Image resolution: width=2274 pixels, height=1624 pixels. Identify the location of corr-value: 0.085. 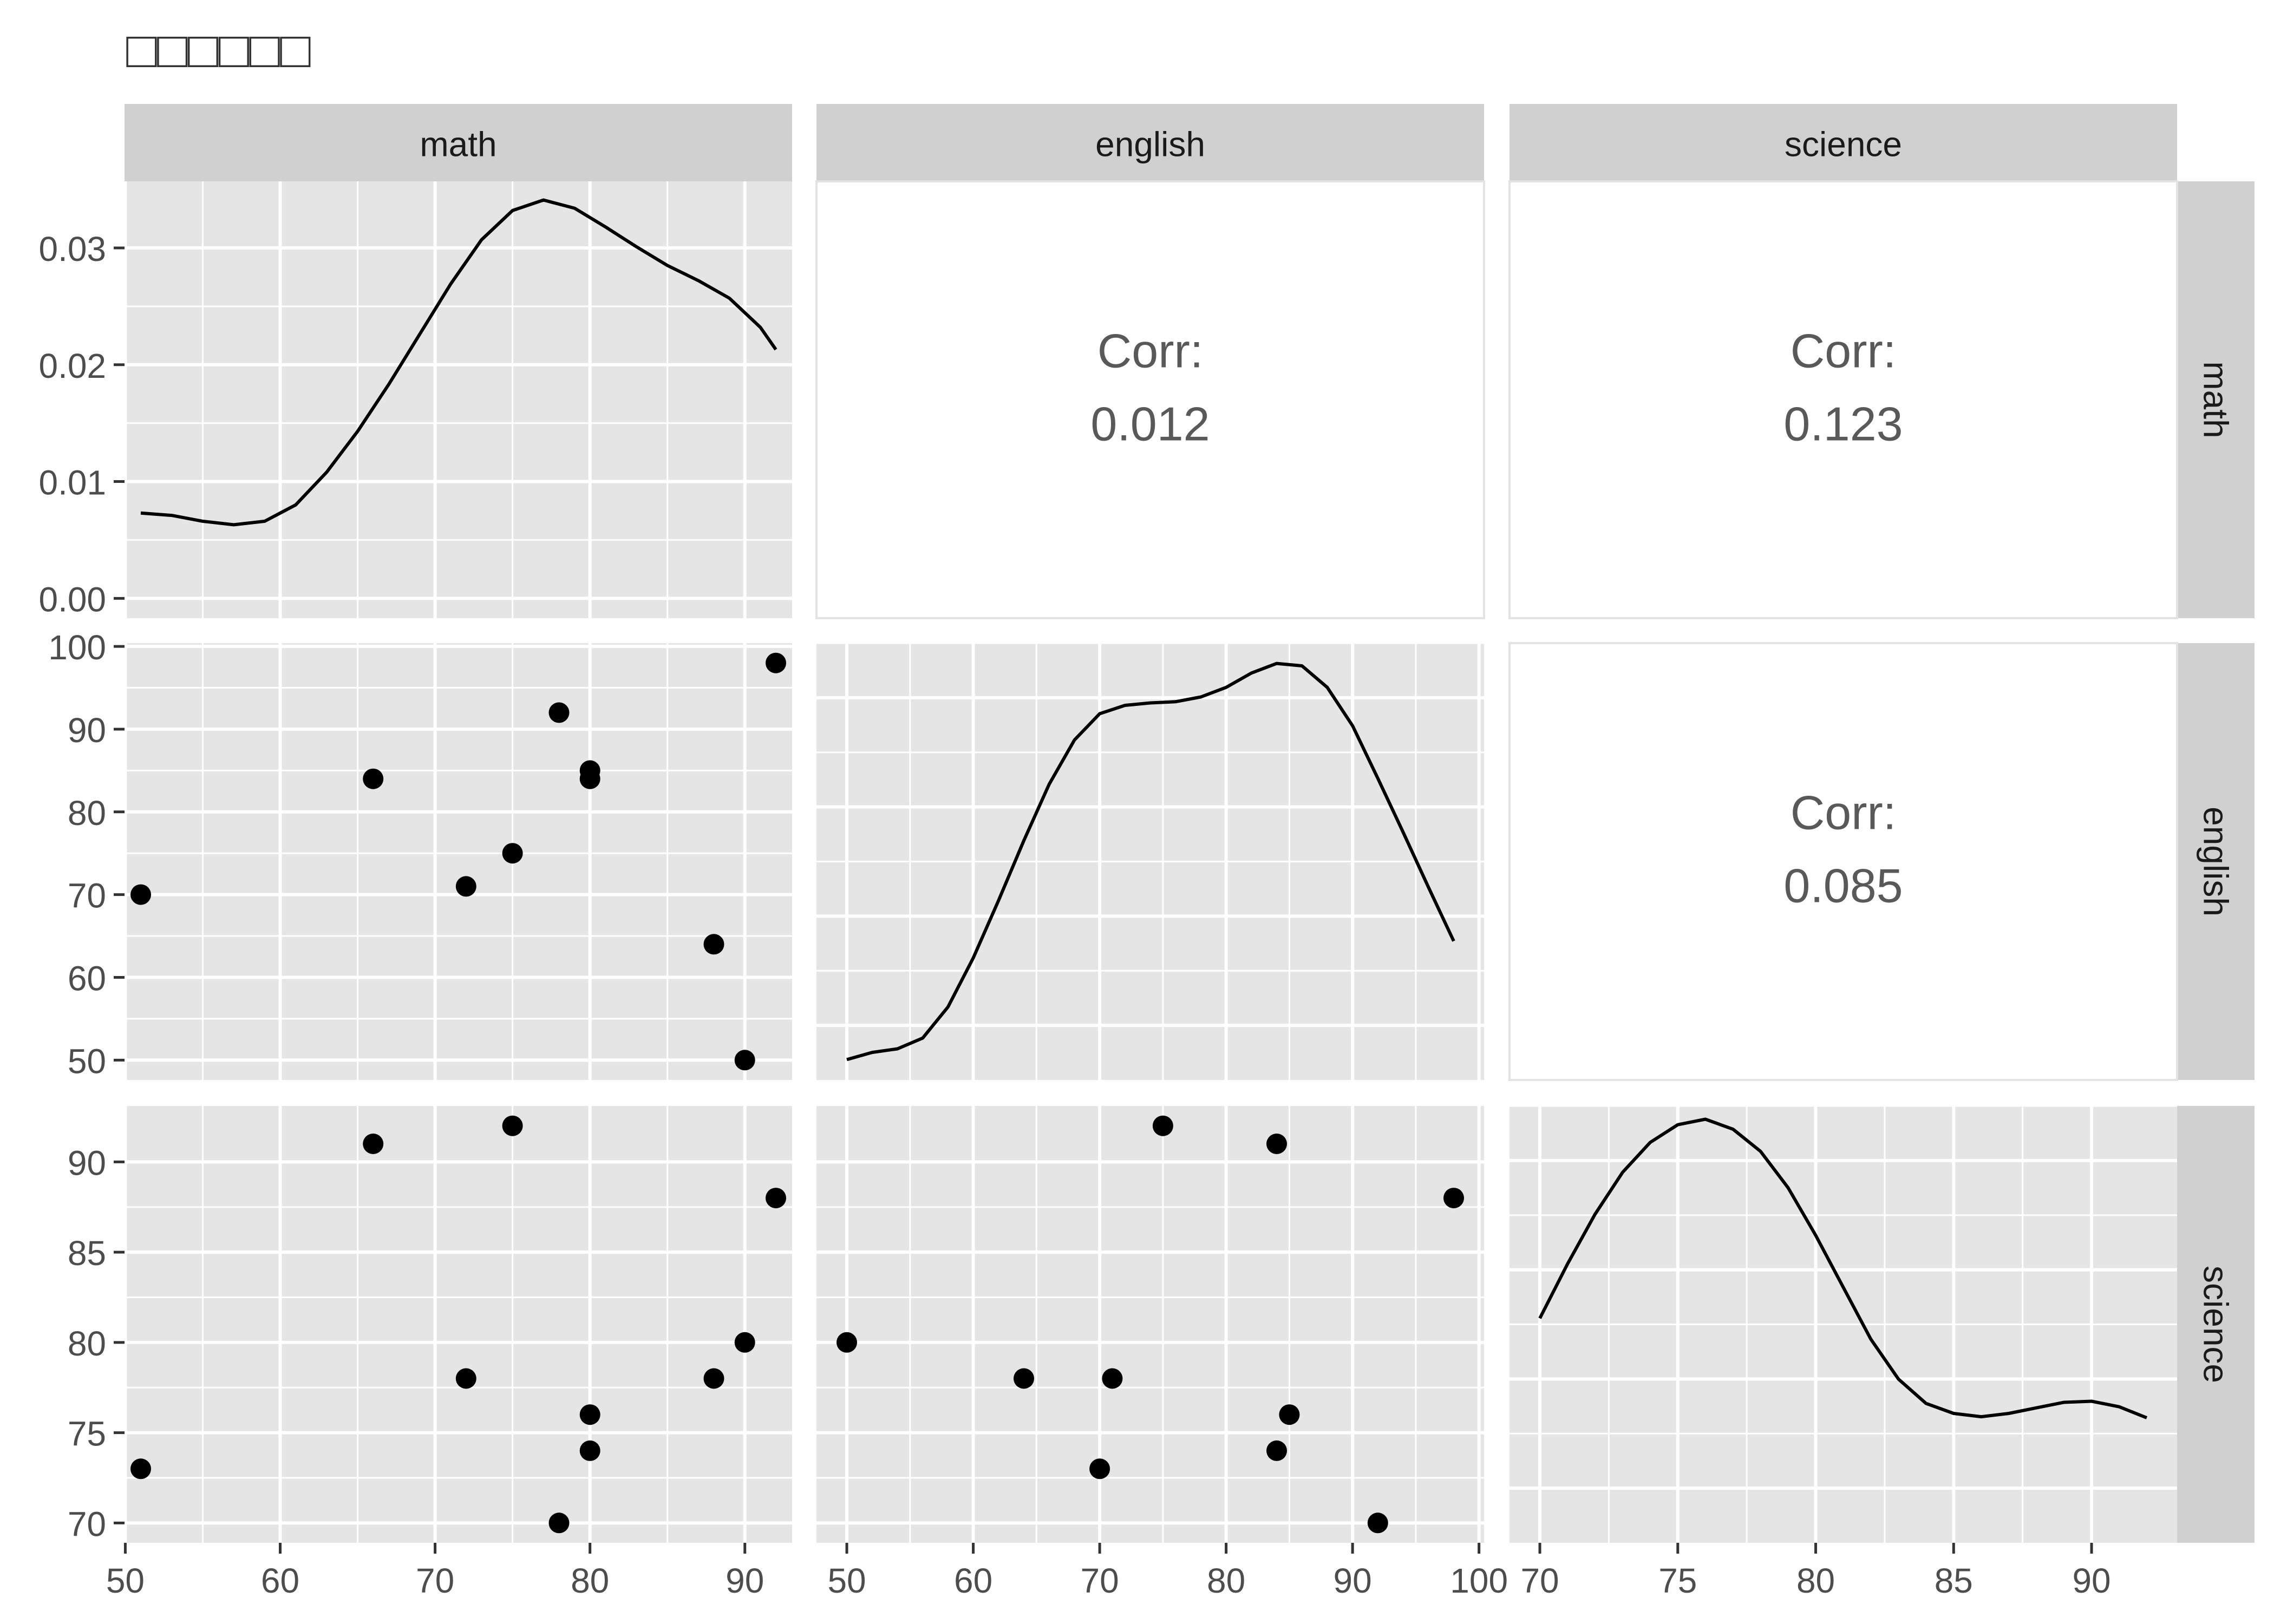
(1843, 886).